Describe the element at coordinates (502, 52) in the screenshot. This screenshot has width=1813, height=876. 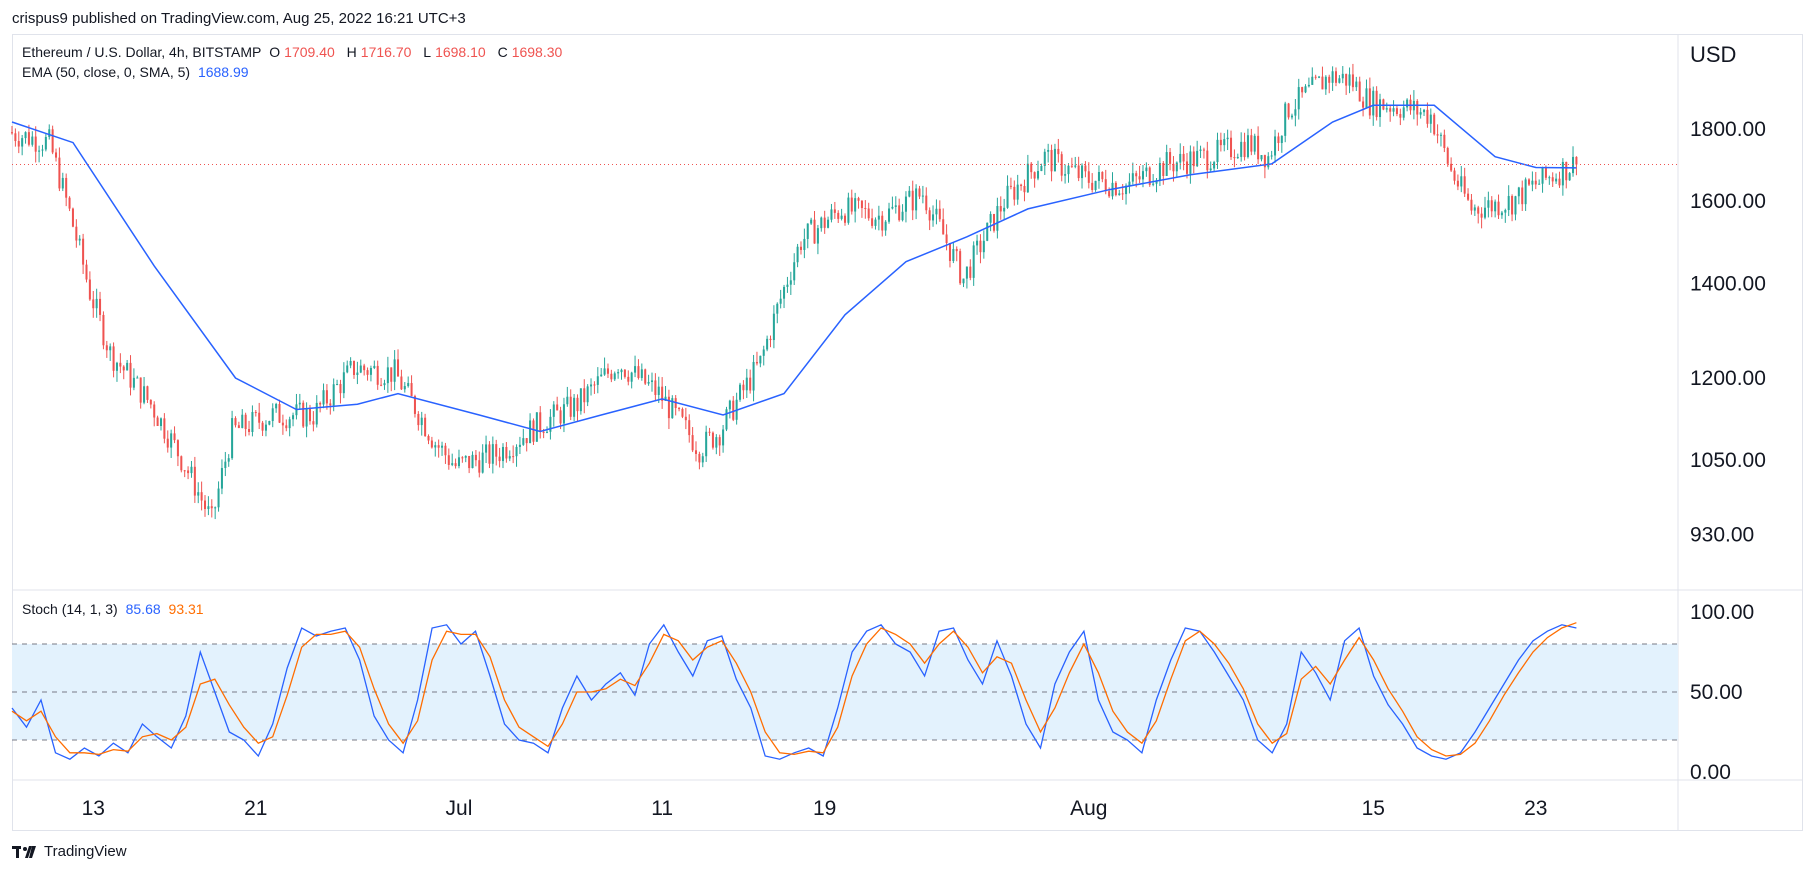
I see `close-label: C` at that location.